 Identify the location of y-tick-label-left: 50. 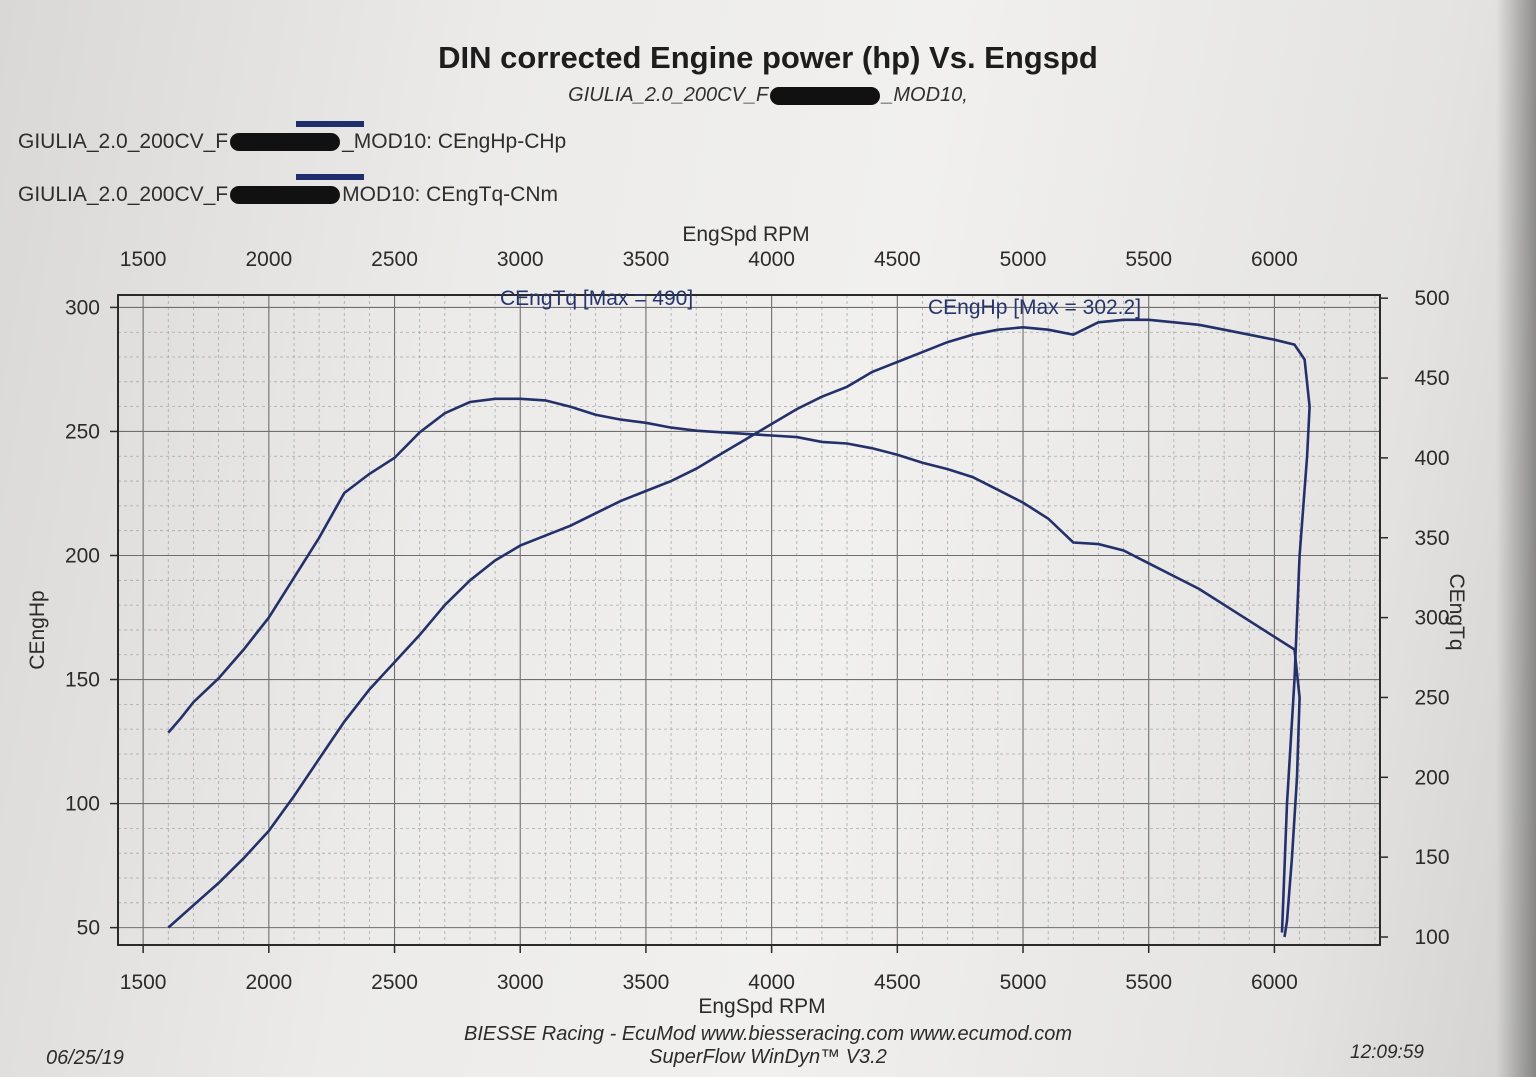
(88, 928).